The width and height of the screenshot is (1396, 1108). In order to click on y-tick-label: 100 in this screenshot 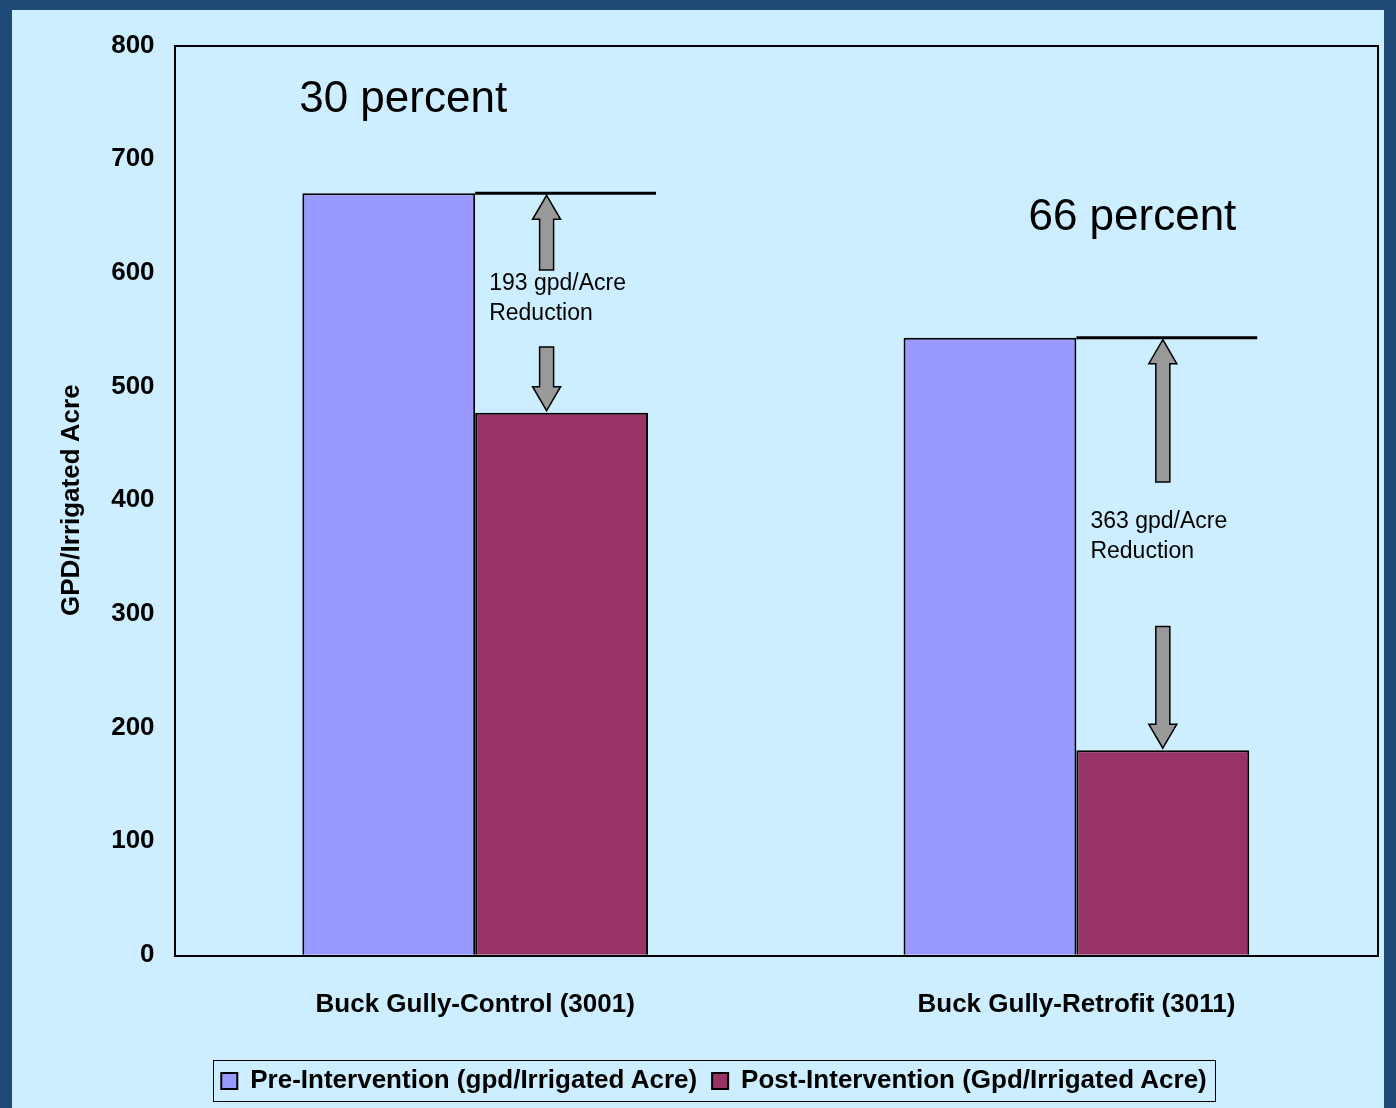, I will do `click(133, 839)`.